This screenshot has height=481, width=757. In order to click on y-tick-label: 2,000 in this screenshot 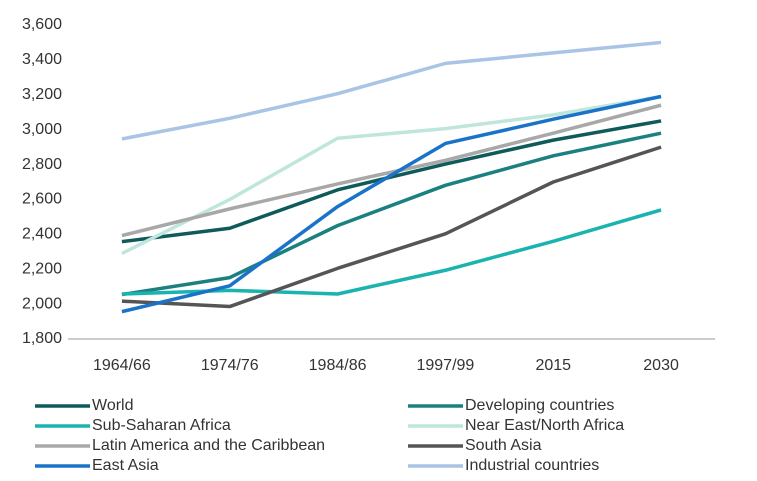, I will do `click(42, 303)`.